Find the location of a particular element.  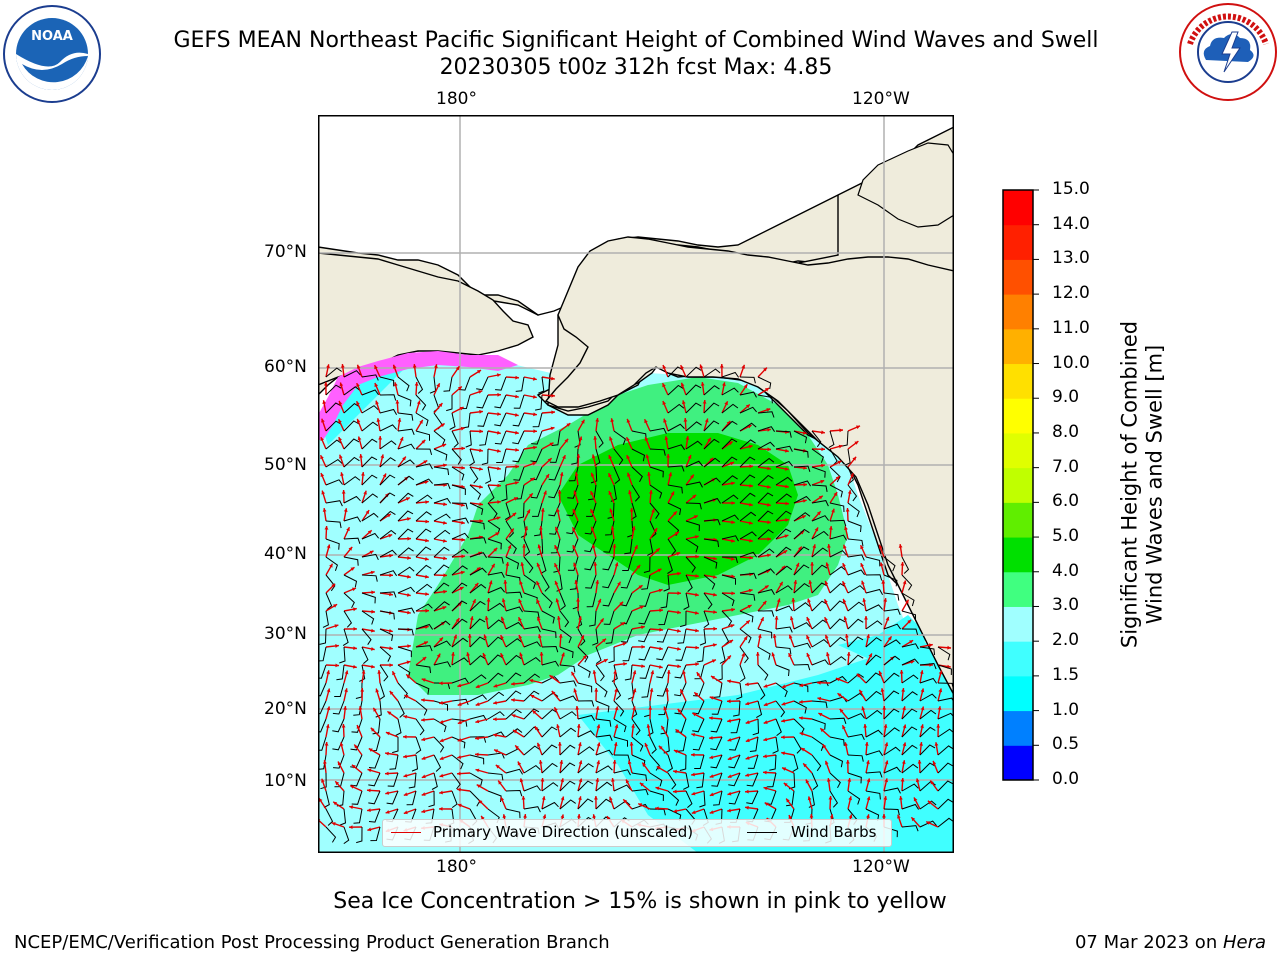

lat-label-60n: 60°N is located at coordinates (285, 367).